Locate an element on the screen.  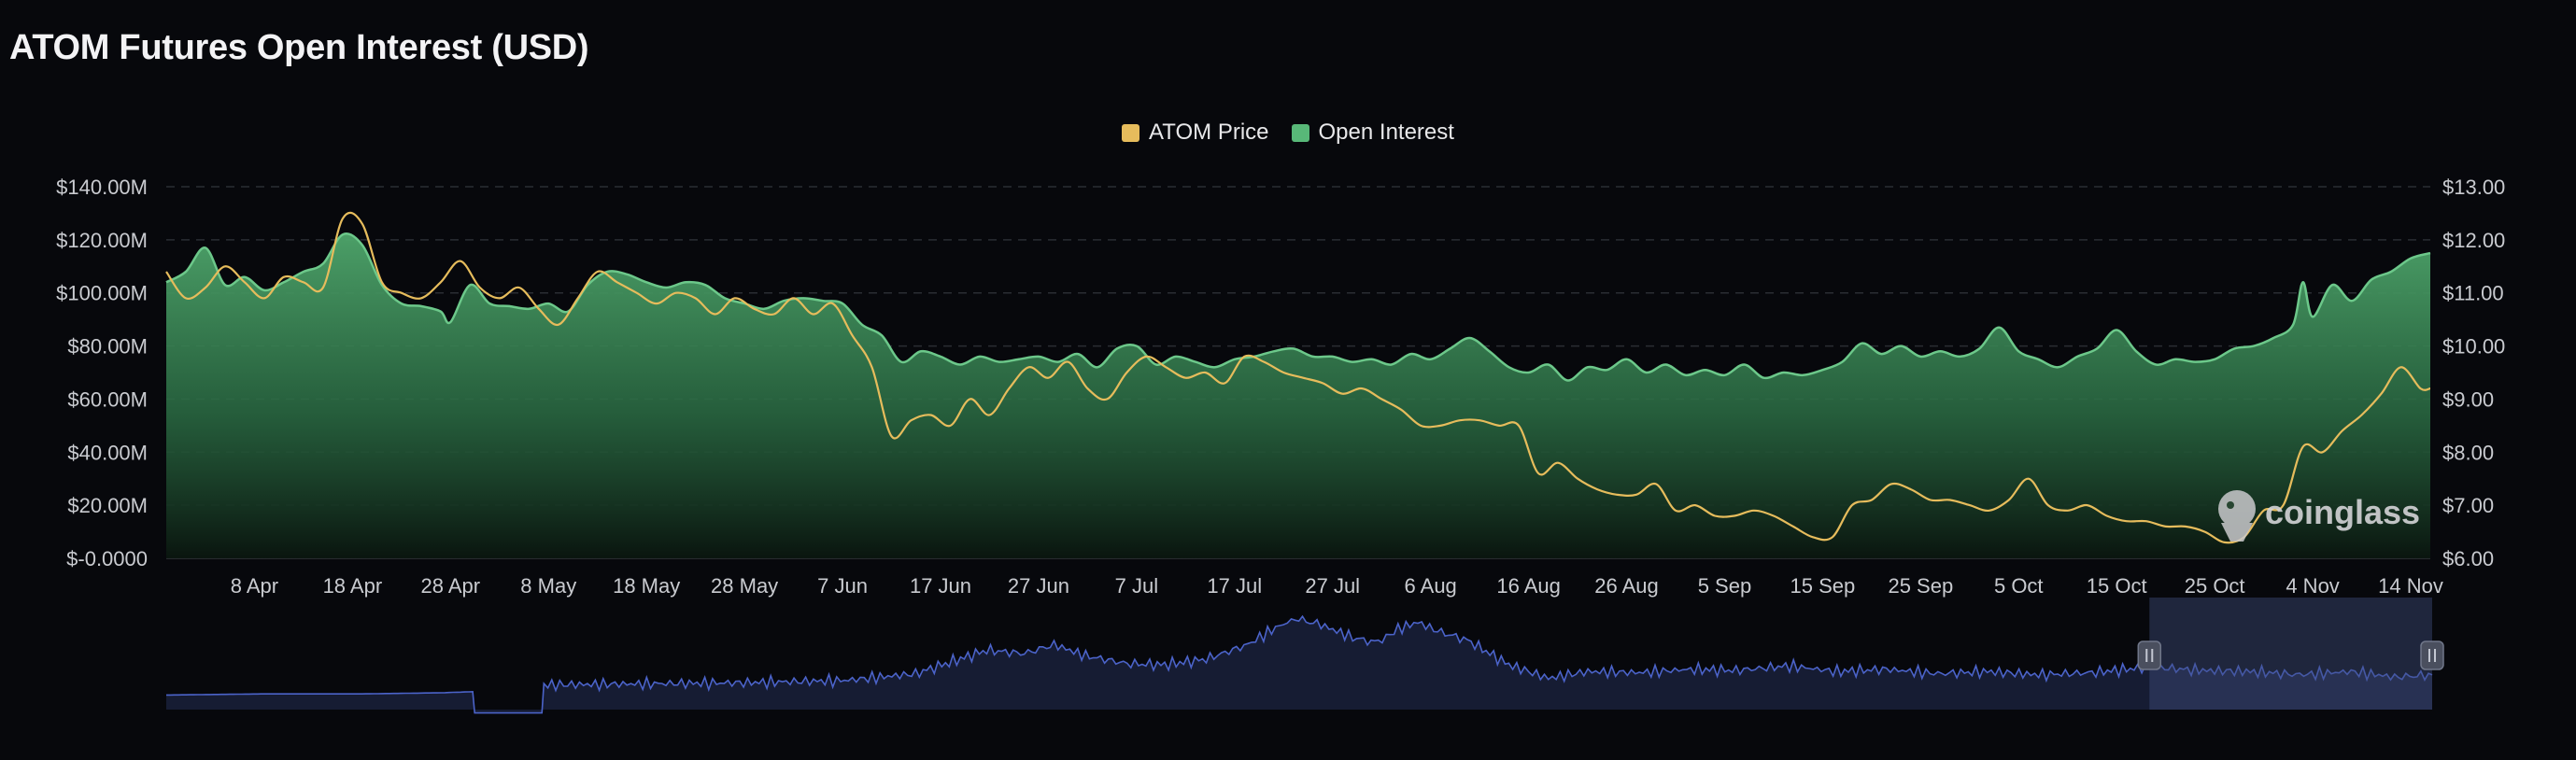
navigator-area is located at coordinates (1299, 664).